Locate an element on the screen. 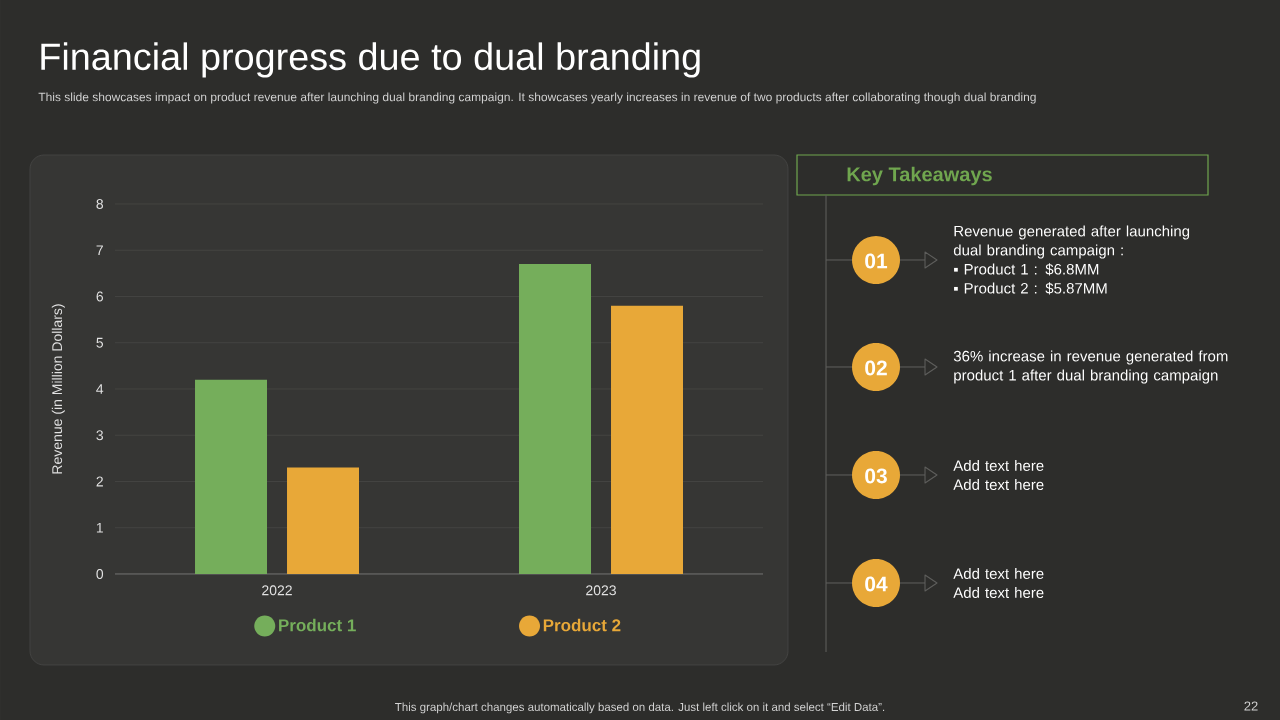 The width and height of the screenshot is (1280, 720). text: ▪ Product 1 : $6.8MM is located at coordinates (1026, 269).